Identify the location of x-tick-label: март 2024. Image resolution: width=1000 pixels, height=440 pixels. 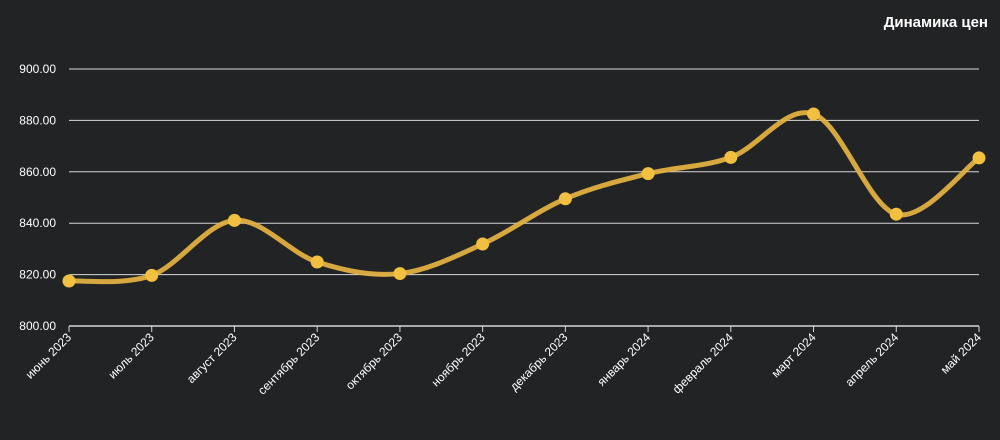
(794, 355).